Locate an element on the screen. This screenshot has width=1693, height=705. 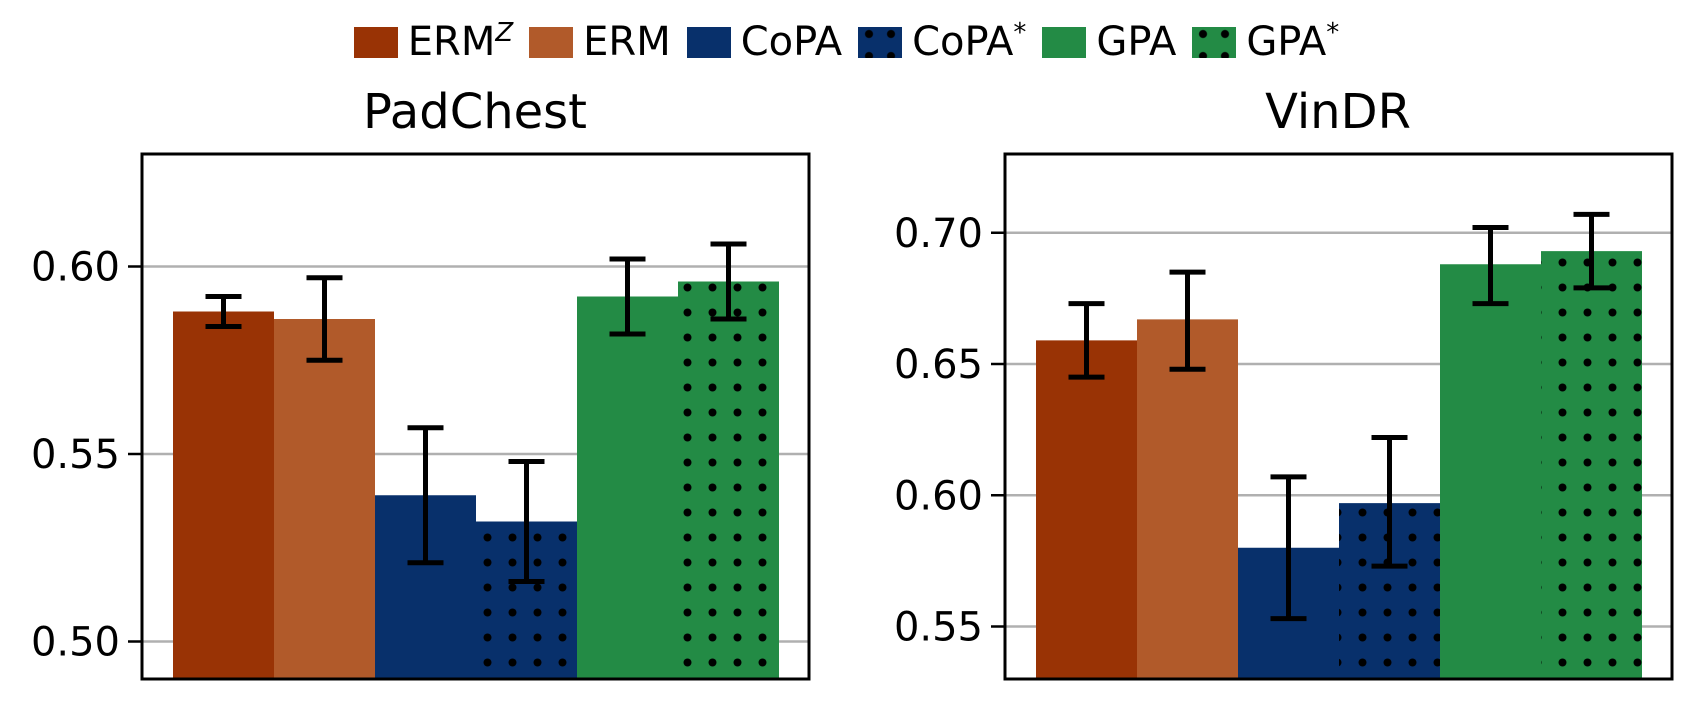
panel-title: PadChest is located at coordinates (475, 112).